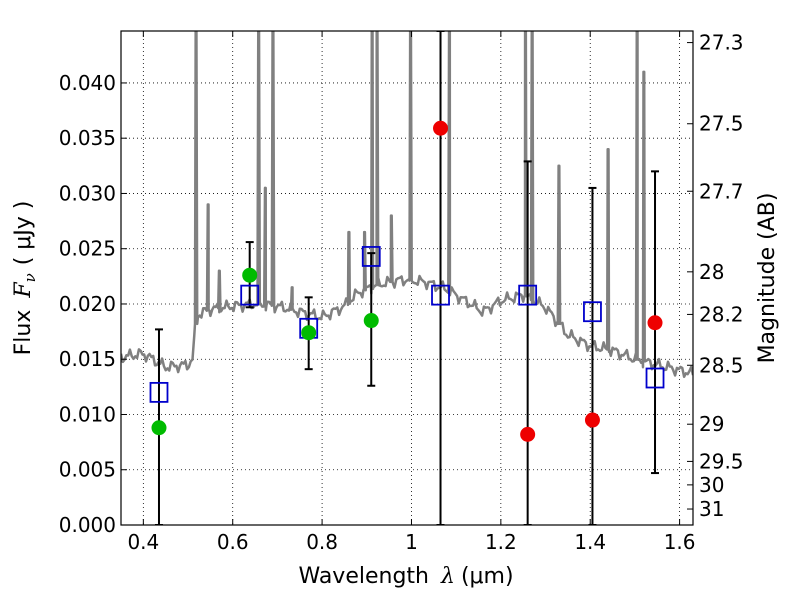 This screenshot has width=800, height=600. Describe the element at coordinates (87, 138) in the screenshot. I see `y-tick-label: 0.035` at that location.